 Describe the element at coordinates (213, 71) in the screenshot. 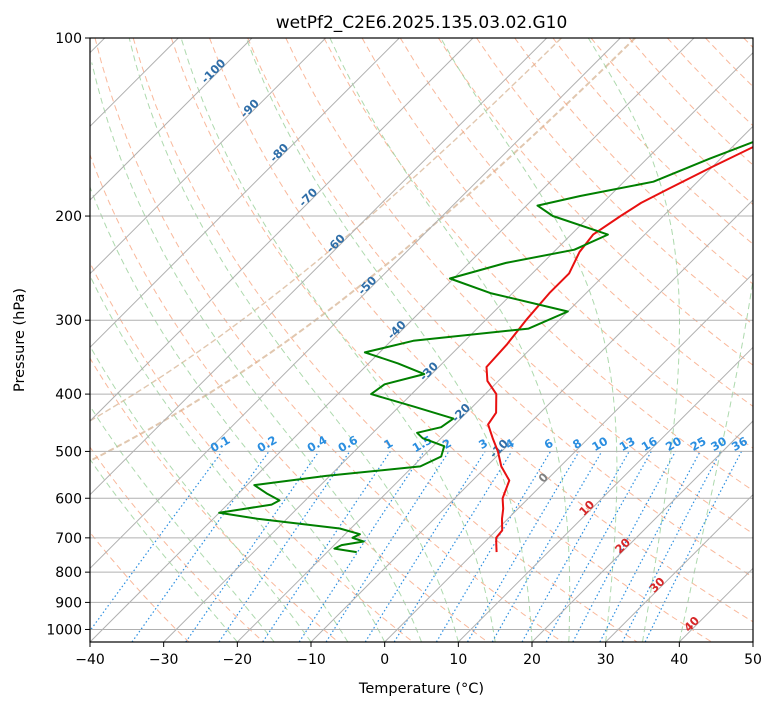

I see `isotherm-label: -100` at that location.